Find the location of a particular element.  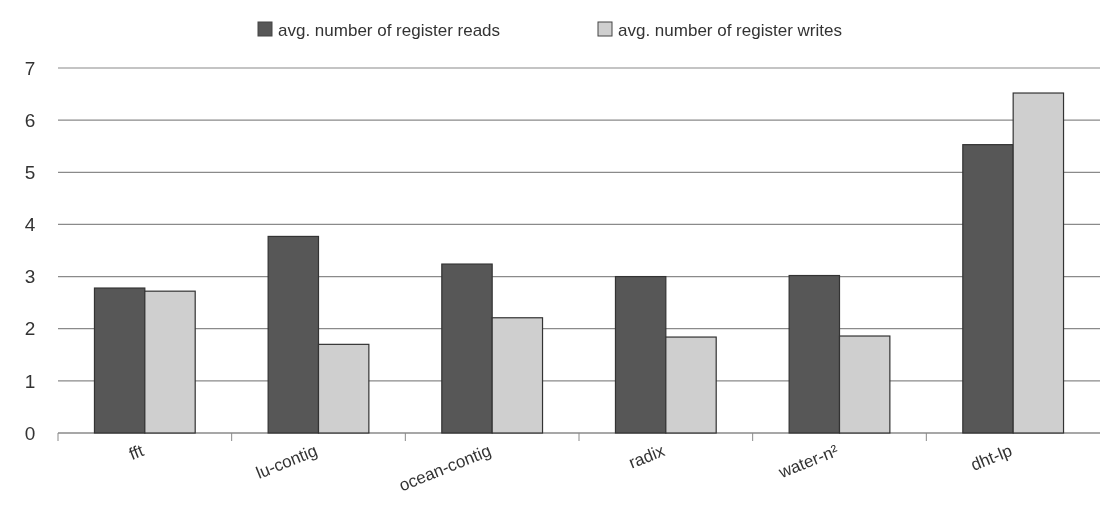

y-tick-label: 4 is located at coordinates (30, 225).